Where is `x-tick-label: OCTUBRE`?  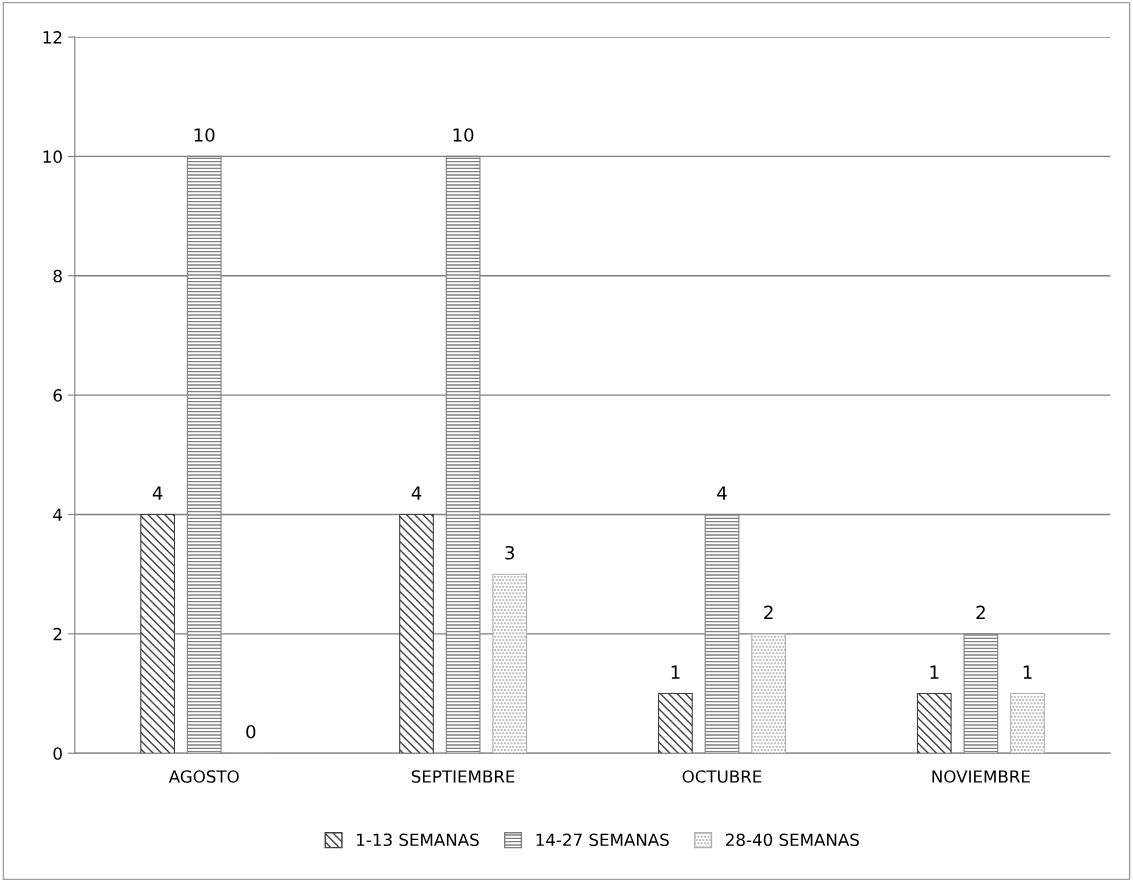
x-tick-label: OCTUBRE is located at coordinates (722, 776).